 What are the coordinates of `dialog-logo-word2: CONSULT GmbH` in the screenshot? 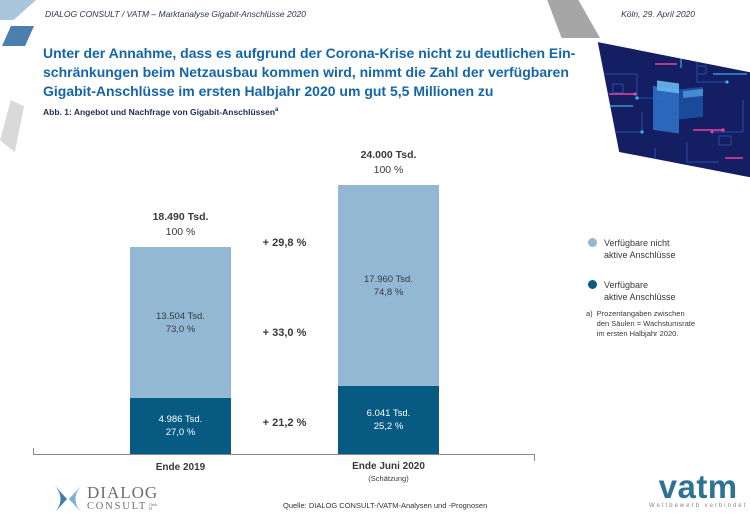 It's located at (122, 506).